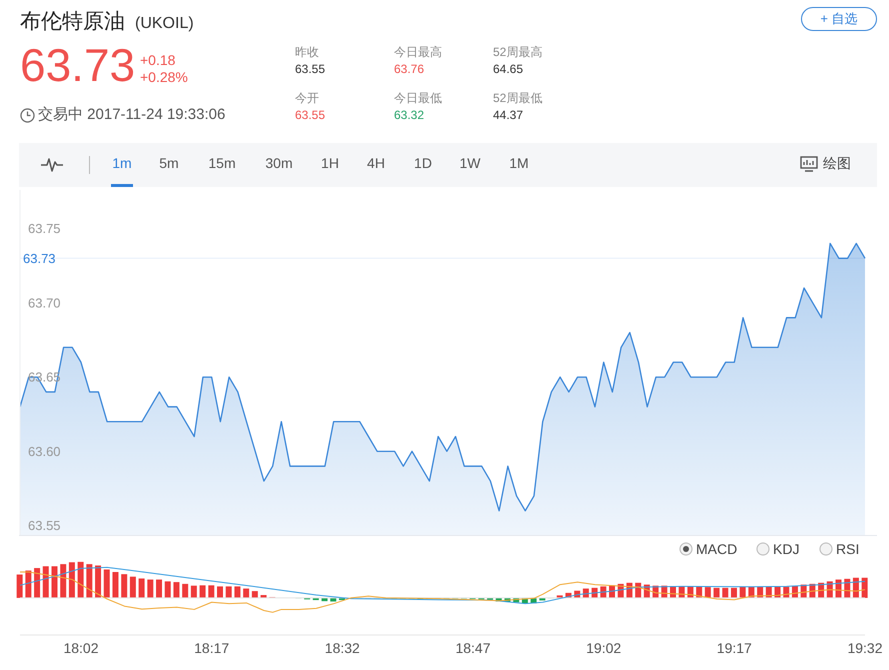 Image resolution: width=889 pixels, height=670 pixels. What do you see at coordinates (81, 648) in the screenshot?
I see `x-tick-label: 18:02` at bounding box center [81, 648].